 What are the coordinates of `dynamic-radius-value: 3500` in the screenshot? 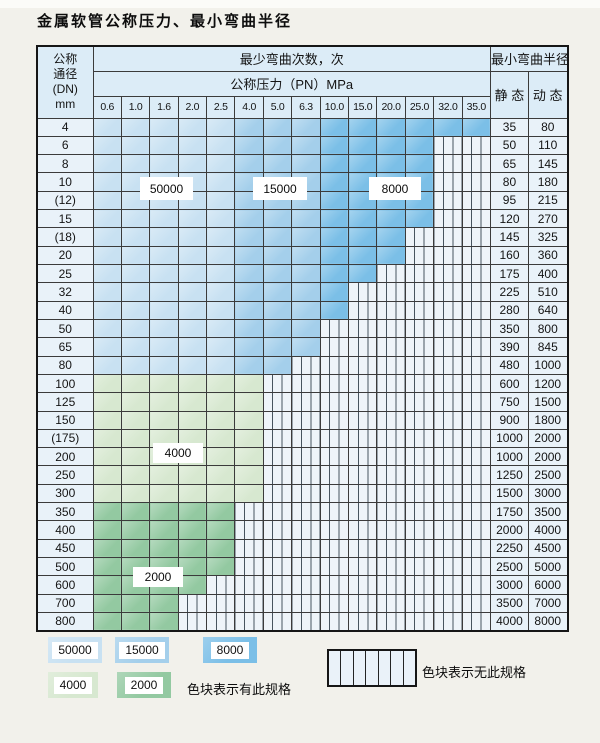 It's located at (548, 512).